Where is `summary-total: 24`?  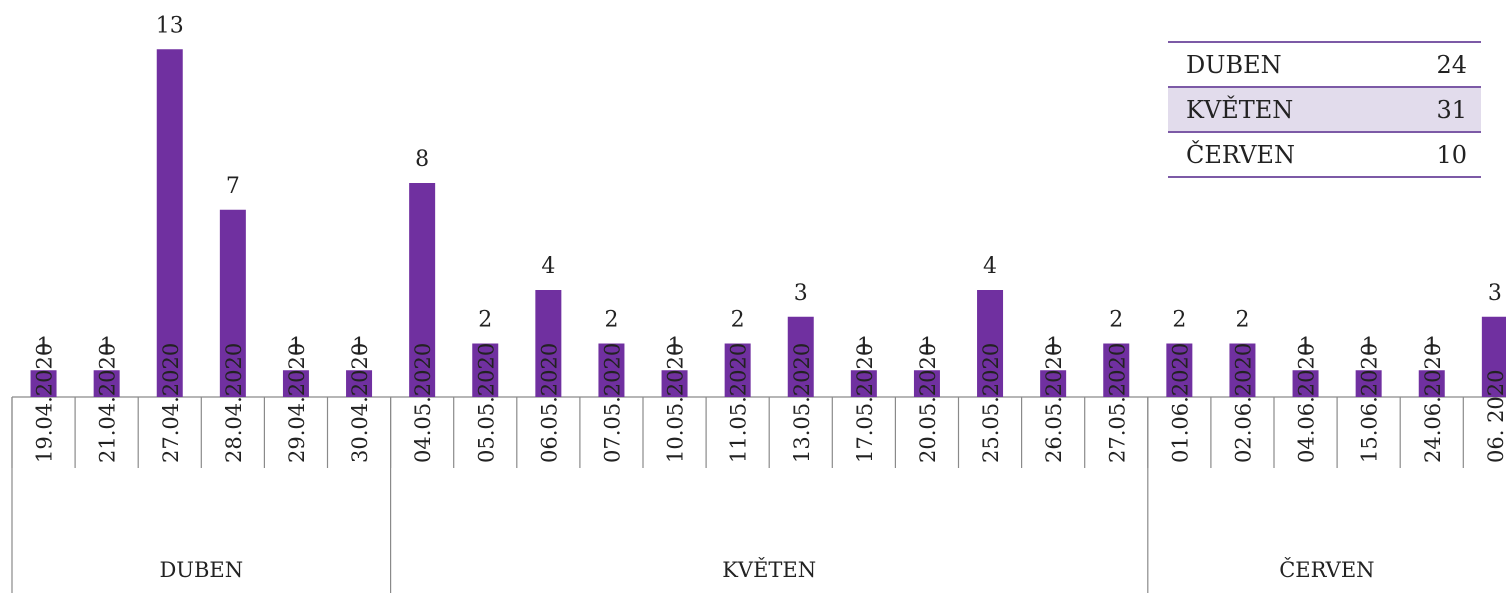 summary-total: 24 is located at coordinates (1451, 64).